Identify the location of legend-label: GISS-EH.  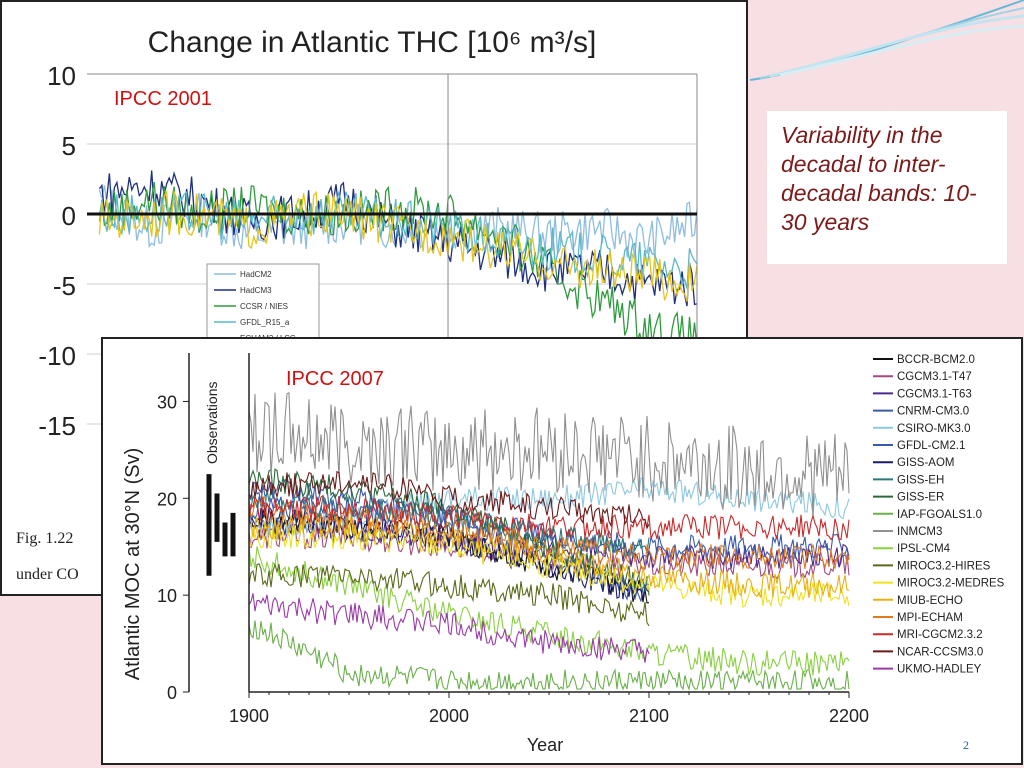
(920, 480).